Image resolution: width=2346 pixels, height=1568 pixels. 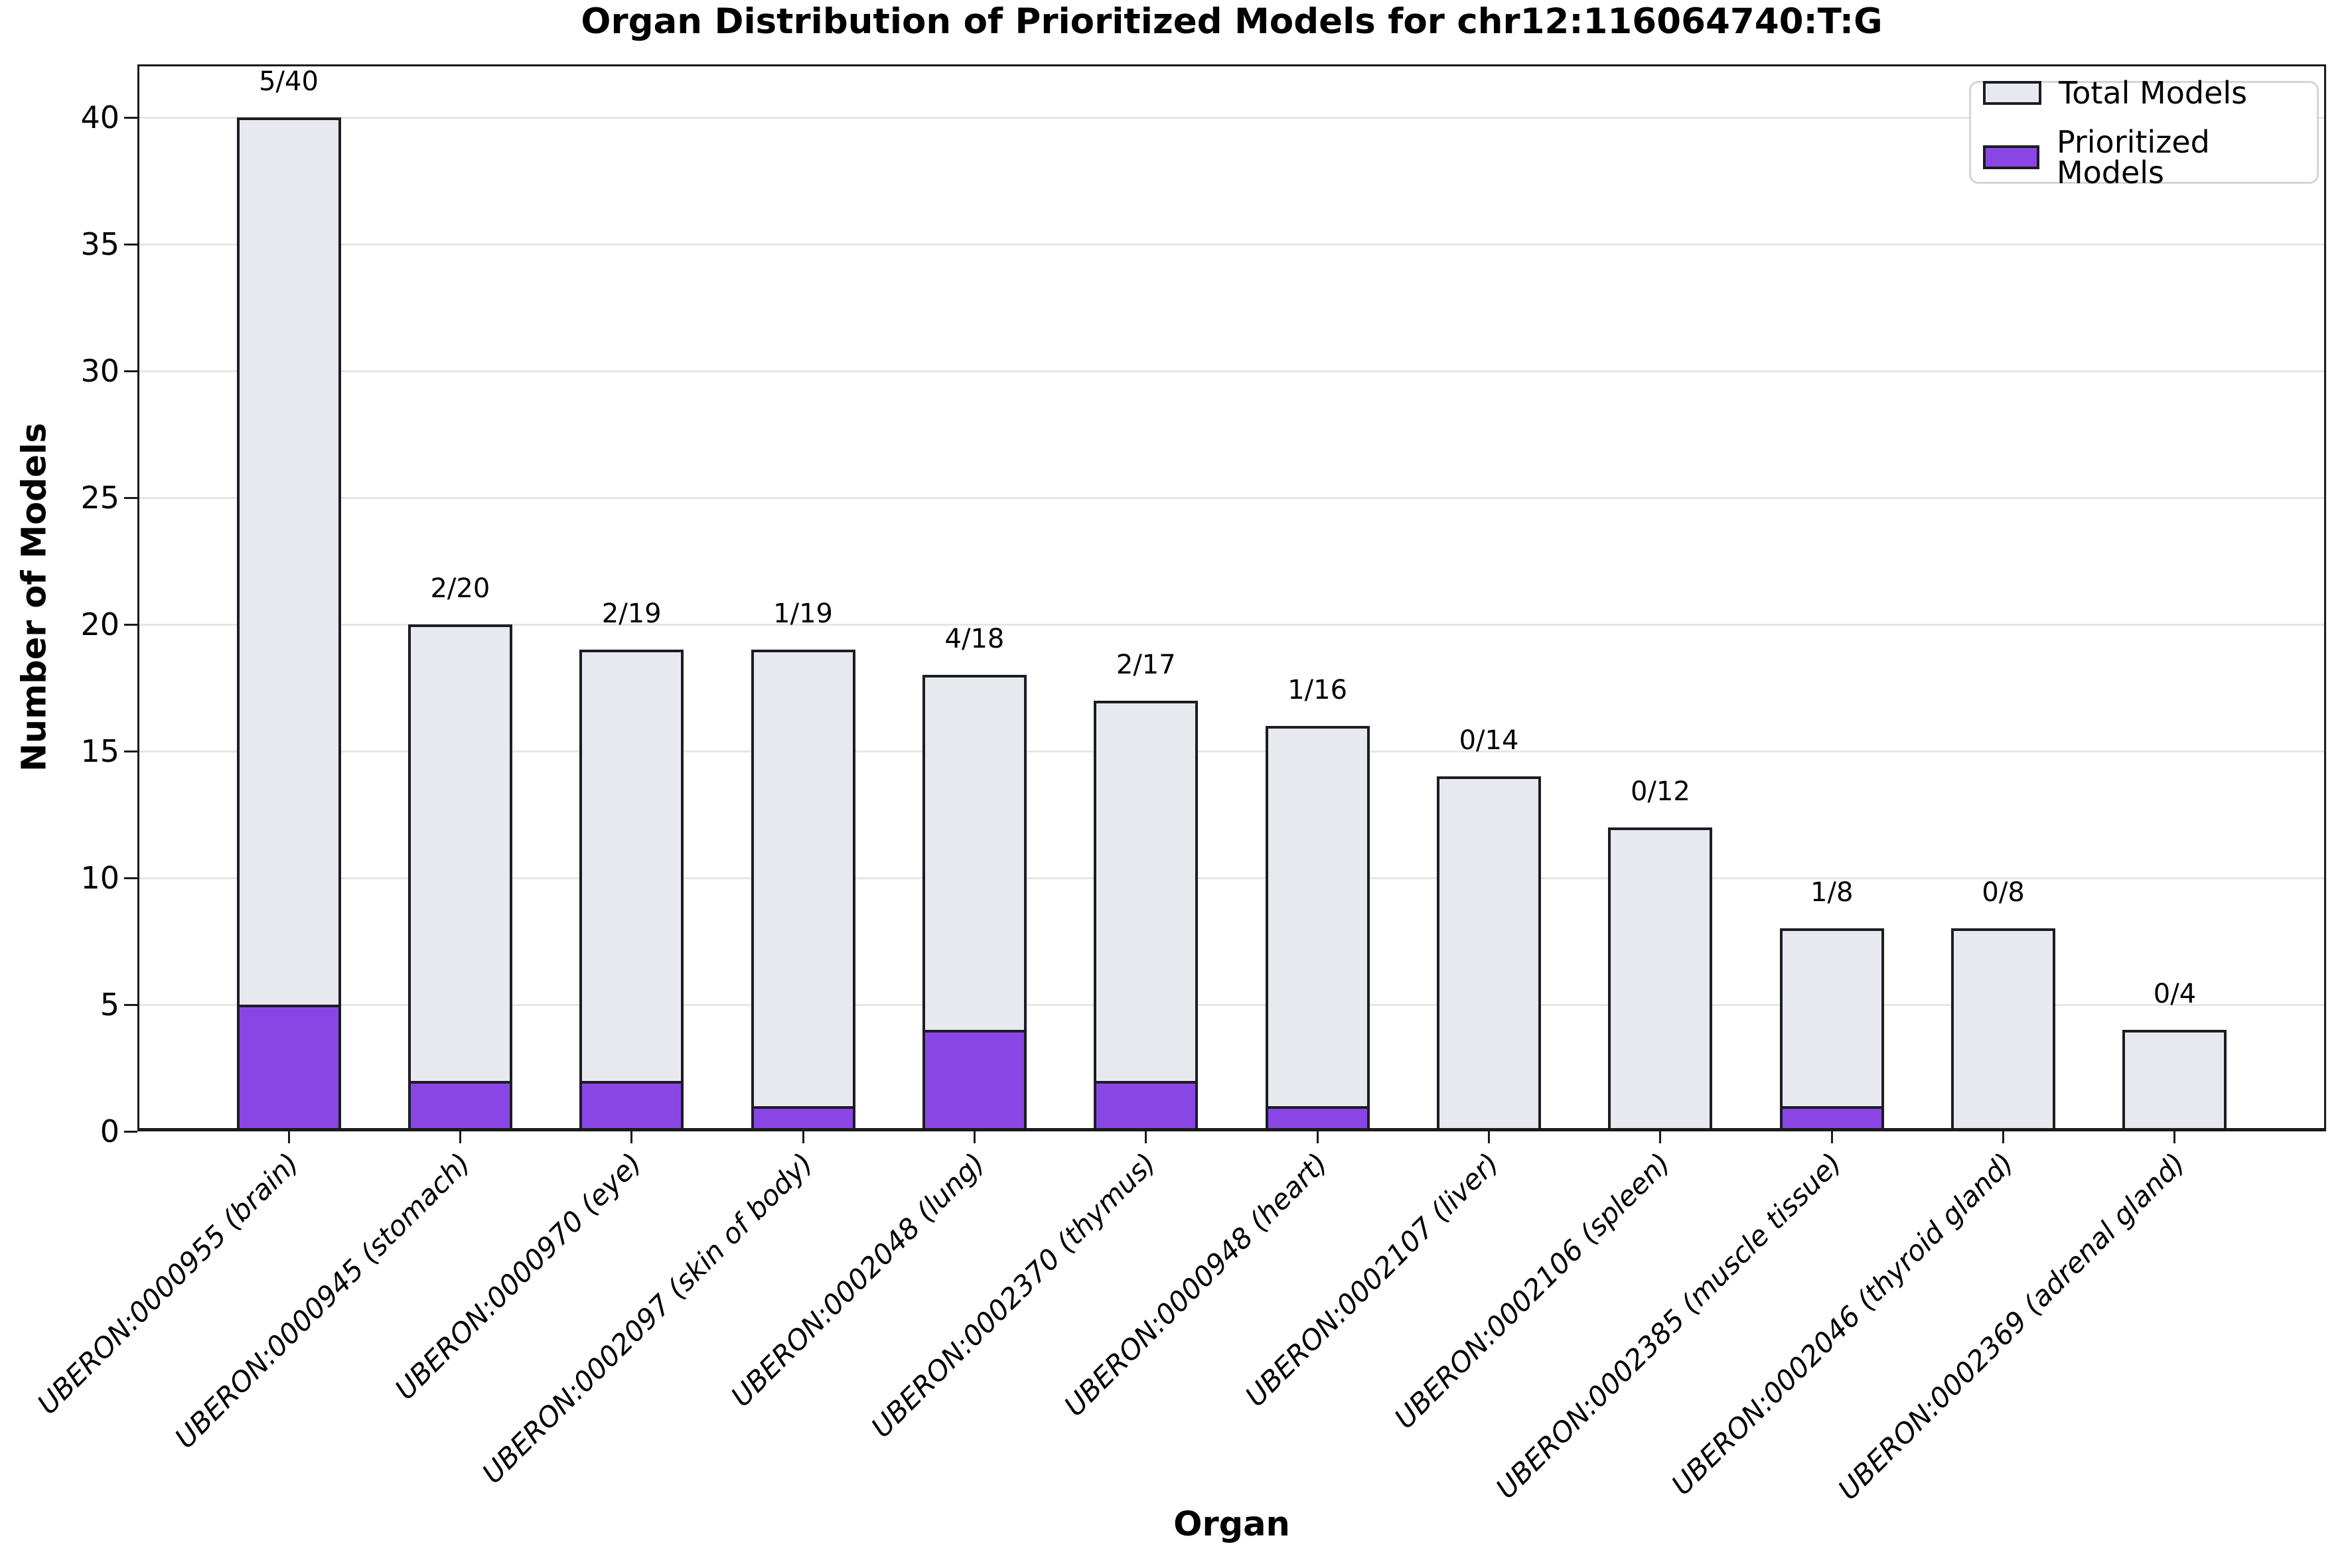 What do you see at coordinates (1832, 892) in the screenshot?
I see `bar-value-label-9: 1/8` at bounding box center [1832, 892].